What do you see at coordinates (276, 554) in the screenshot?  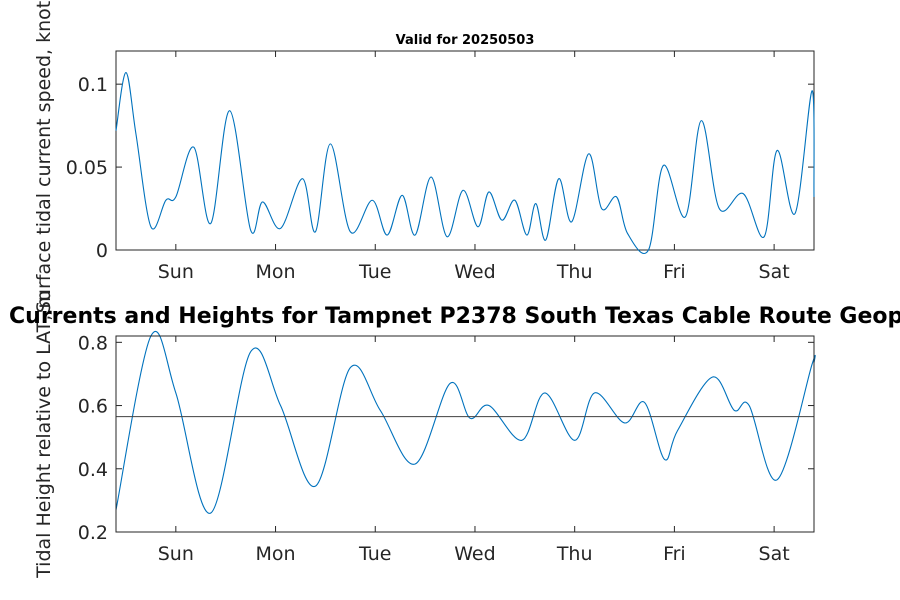 I see `tidal-height-x-tick-label: Mon` at bounding box center [276, 554].